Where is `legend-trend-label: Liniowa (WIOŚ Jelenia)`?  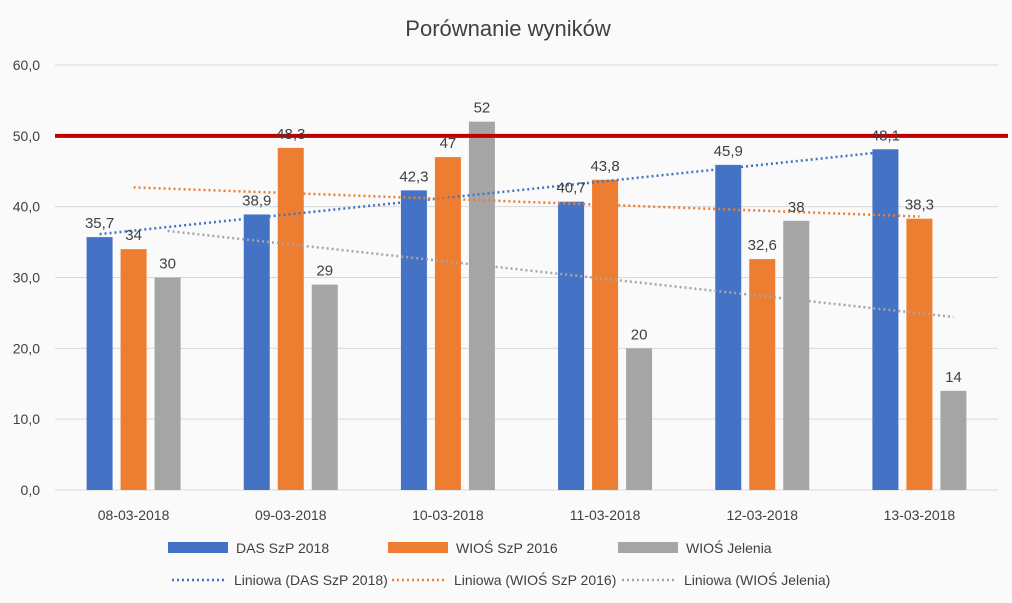
legend-trend-label: Liniowa (WIOŚ Jelenia) is located at coordinates (757, 579).